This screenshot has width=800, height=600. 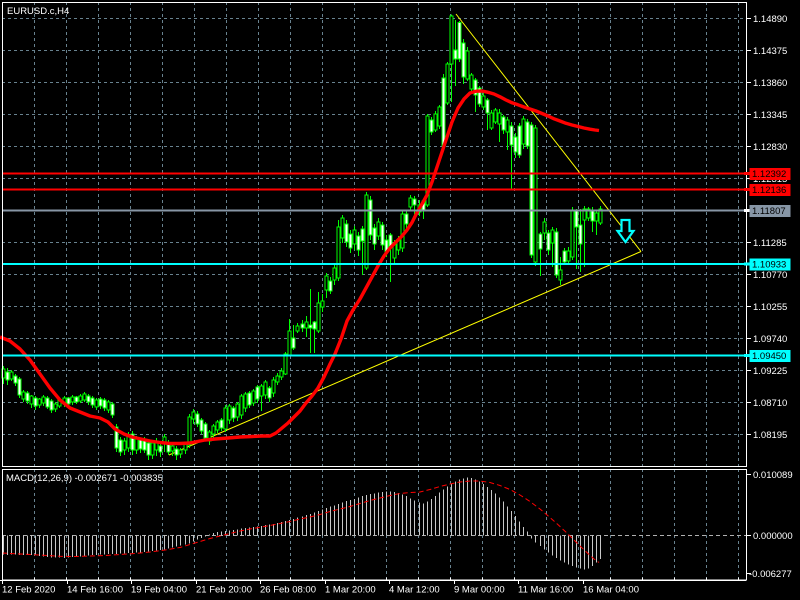 What do you see at coordinates (84, 478) in the screenshot?
I see `svg-text:MACD(12,26,9) -0.002671 -0.003: MACD(12,26,9) -0.002671 -0.003835` at bounding box center [84, 478].